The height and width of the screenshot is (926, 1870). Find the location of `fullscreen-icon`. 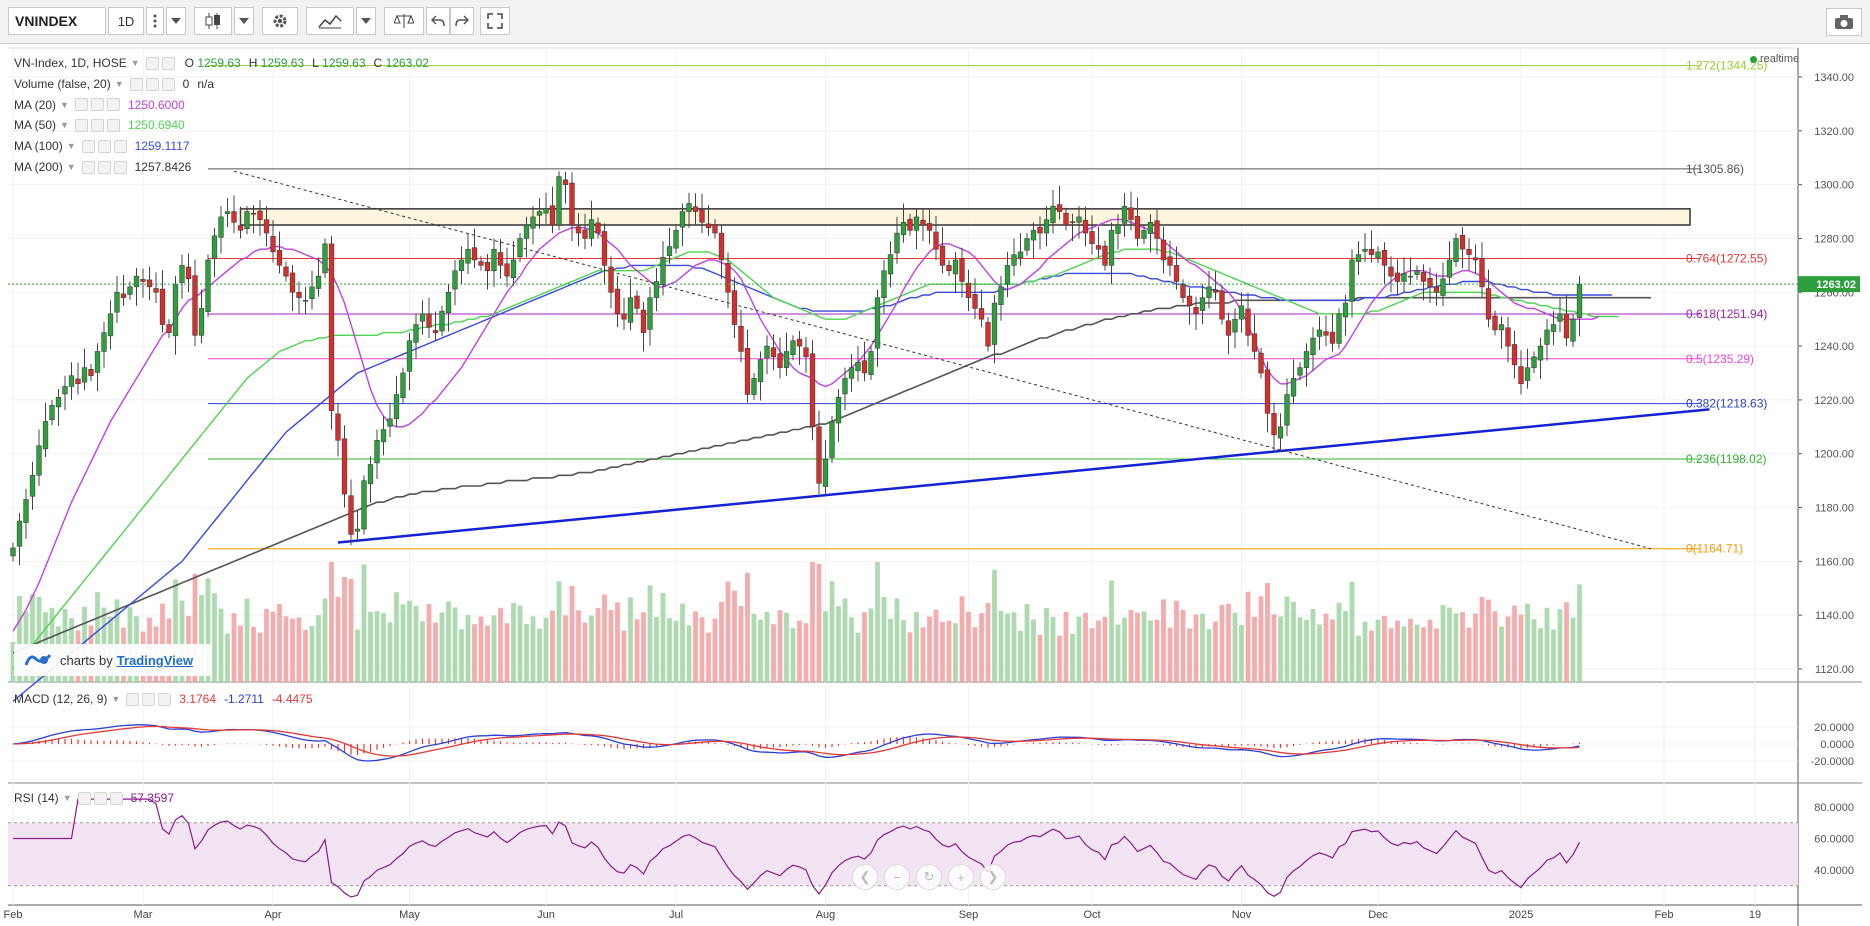

fullscreen-icon is located at coordinates (495, 21).